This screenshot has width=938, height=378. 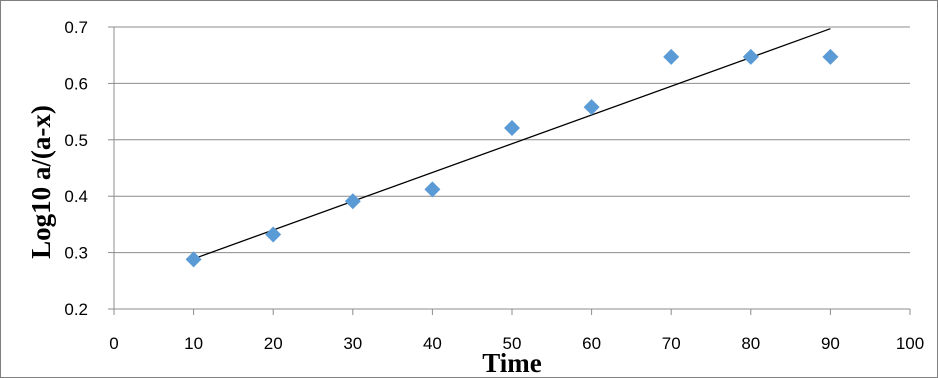 What do you see at coordinates (512, 343) in the screenshot?
I see `x-tick-label: 50` at bounding box center [512, 343].